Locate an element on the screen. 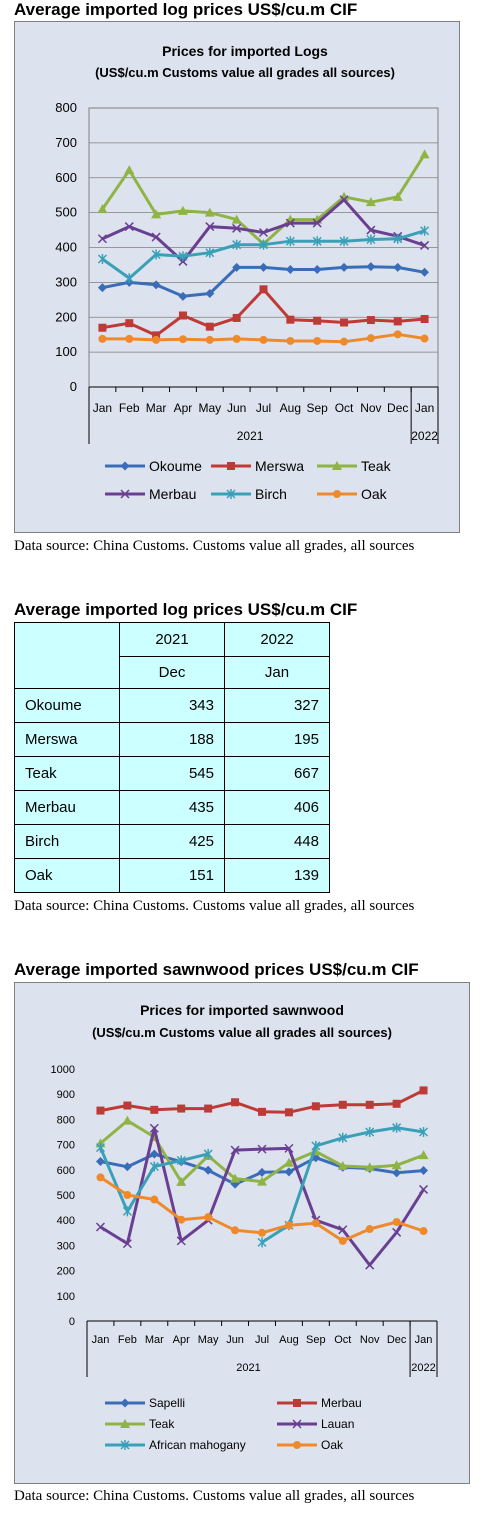  series-oak is located at coordinates (263, 338).